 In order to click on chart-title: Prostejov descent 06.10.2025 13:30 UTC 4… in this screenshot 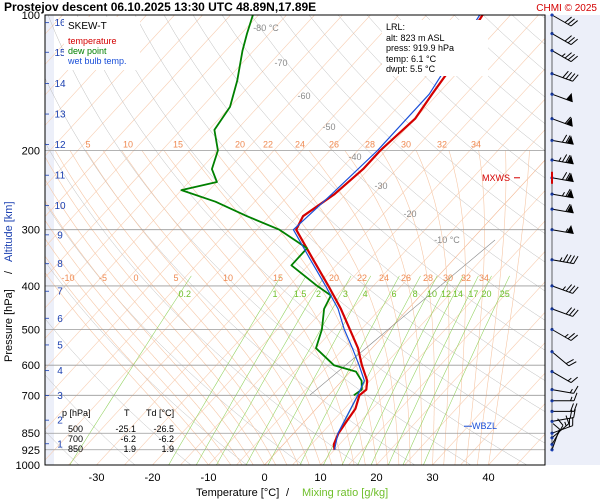, I will do `click(160, 7)`.